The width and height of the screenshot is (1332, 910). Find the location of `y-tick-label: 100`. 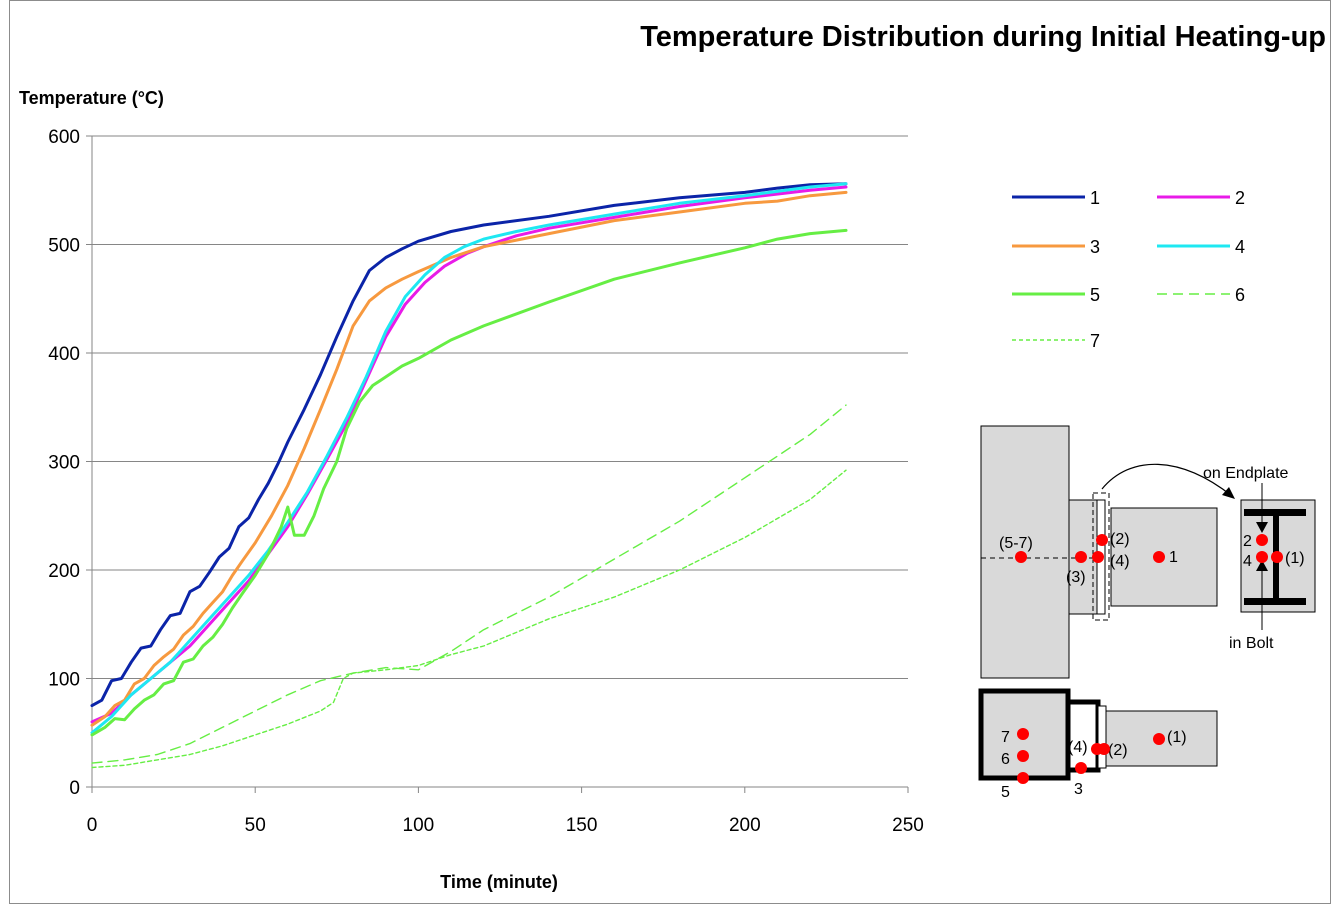

y-tick-label: 100 is located at coordinates (64, 680).